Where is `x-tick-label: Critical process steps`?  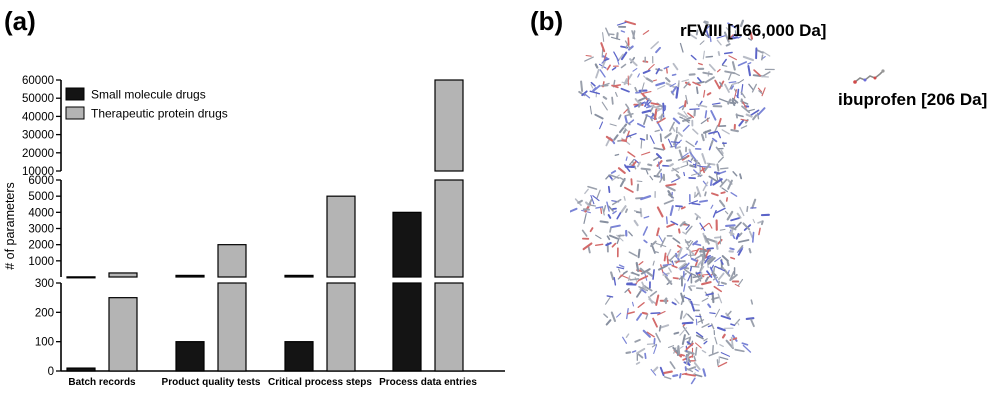 x-tick-label: Critical process steps is located at coordinates (320, 382).